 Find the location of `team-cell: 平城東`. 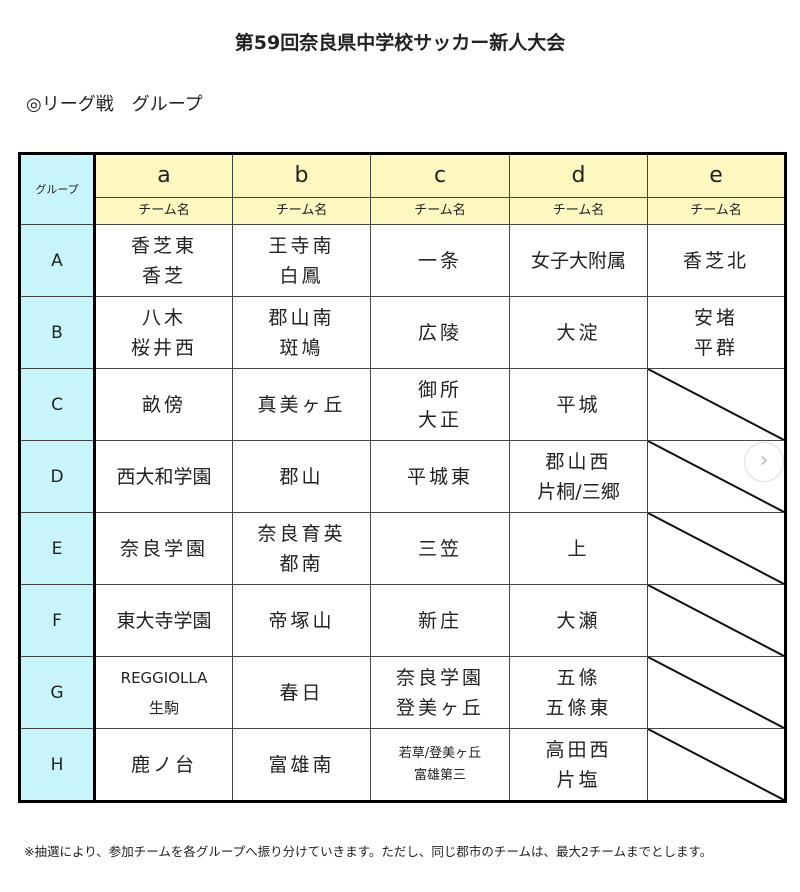

team-cell: 平城東 is located at coordinates (440, 476).